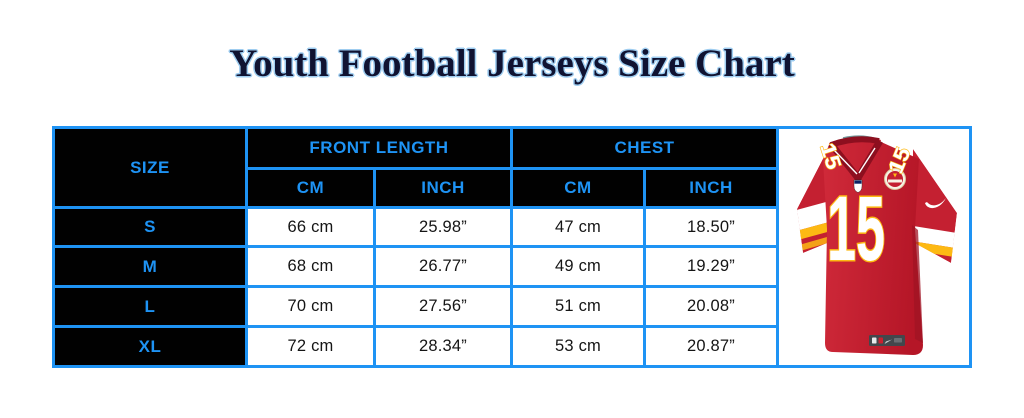 This screenshot has height=418, width=1024. Describe the element at coordinates (310, 266) in the screenshot. I see `front-length-cm-cell: 68 cm` at that location.